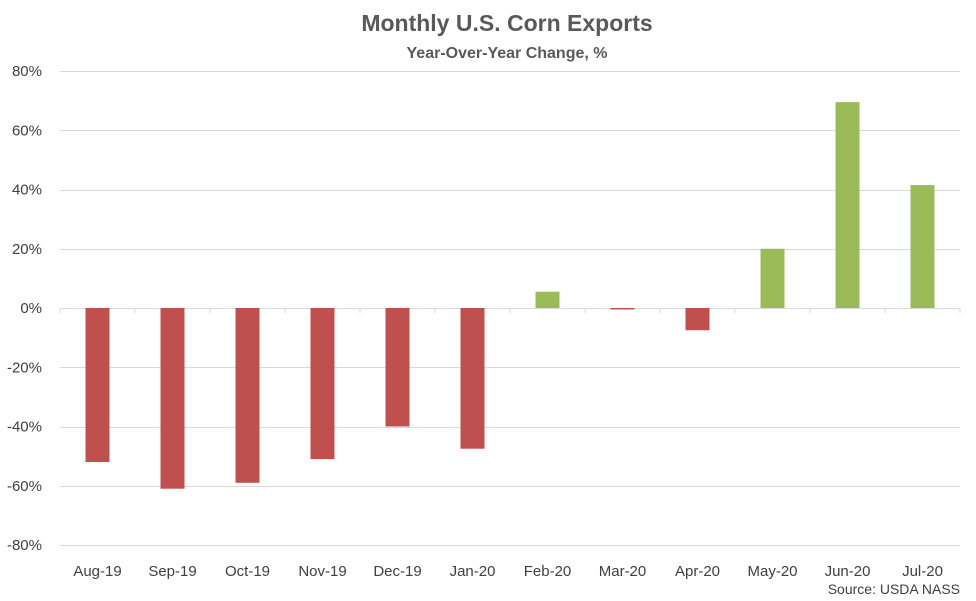  I want to click on x-tick-label: Sep-19, so click(172, 571).